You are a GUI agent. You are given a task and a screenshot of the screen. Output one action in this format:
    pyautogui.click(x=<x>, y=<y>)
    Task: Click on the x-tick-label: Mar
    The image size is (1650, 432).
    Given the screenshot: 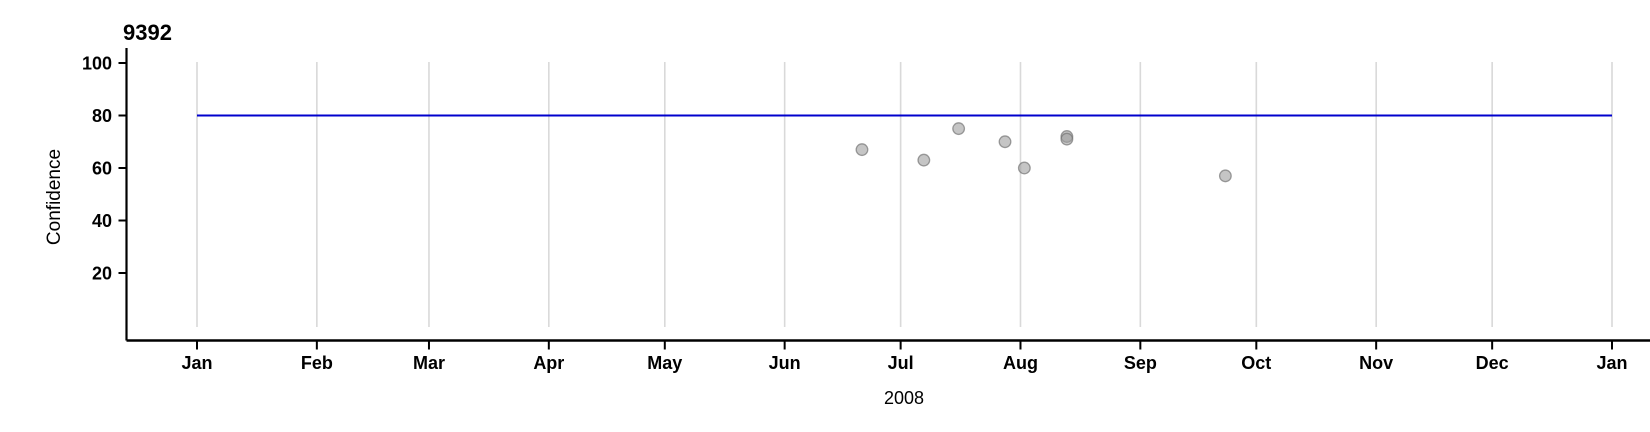 What is the action you would take?
    pyautogui.click(x=429, y=363)
    